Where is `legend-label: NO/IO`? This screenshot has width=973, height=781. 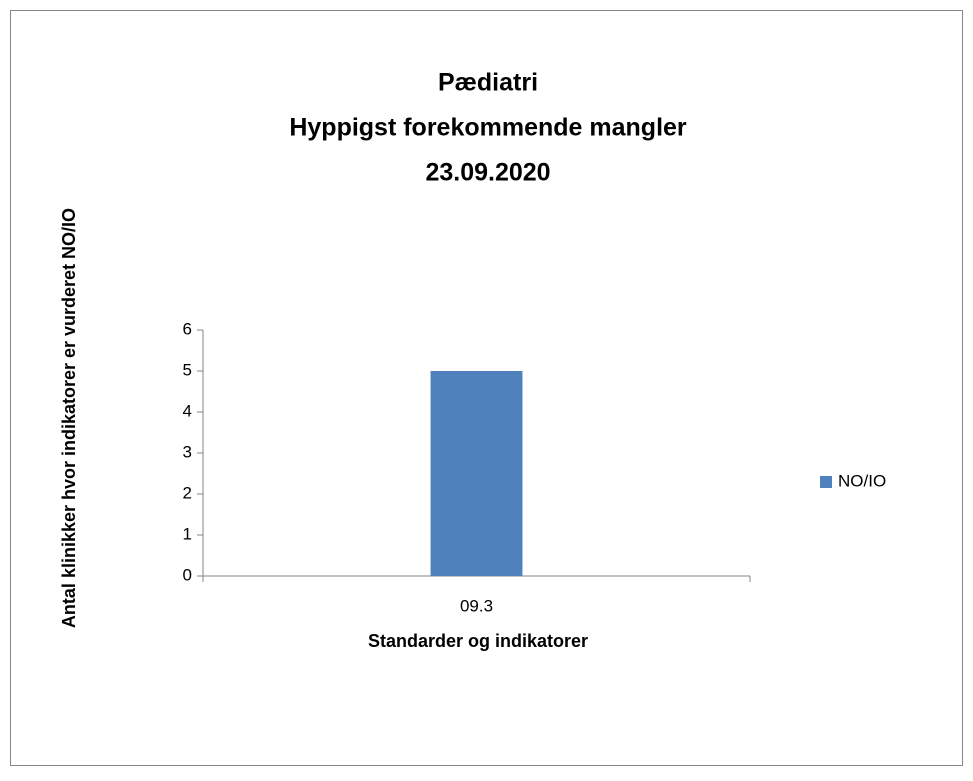
legend-label: NO/IO is located at coordinates (862, 480).